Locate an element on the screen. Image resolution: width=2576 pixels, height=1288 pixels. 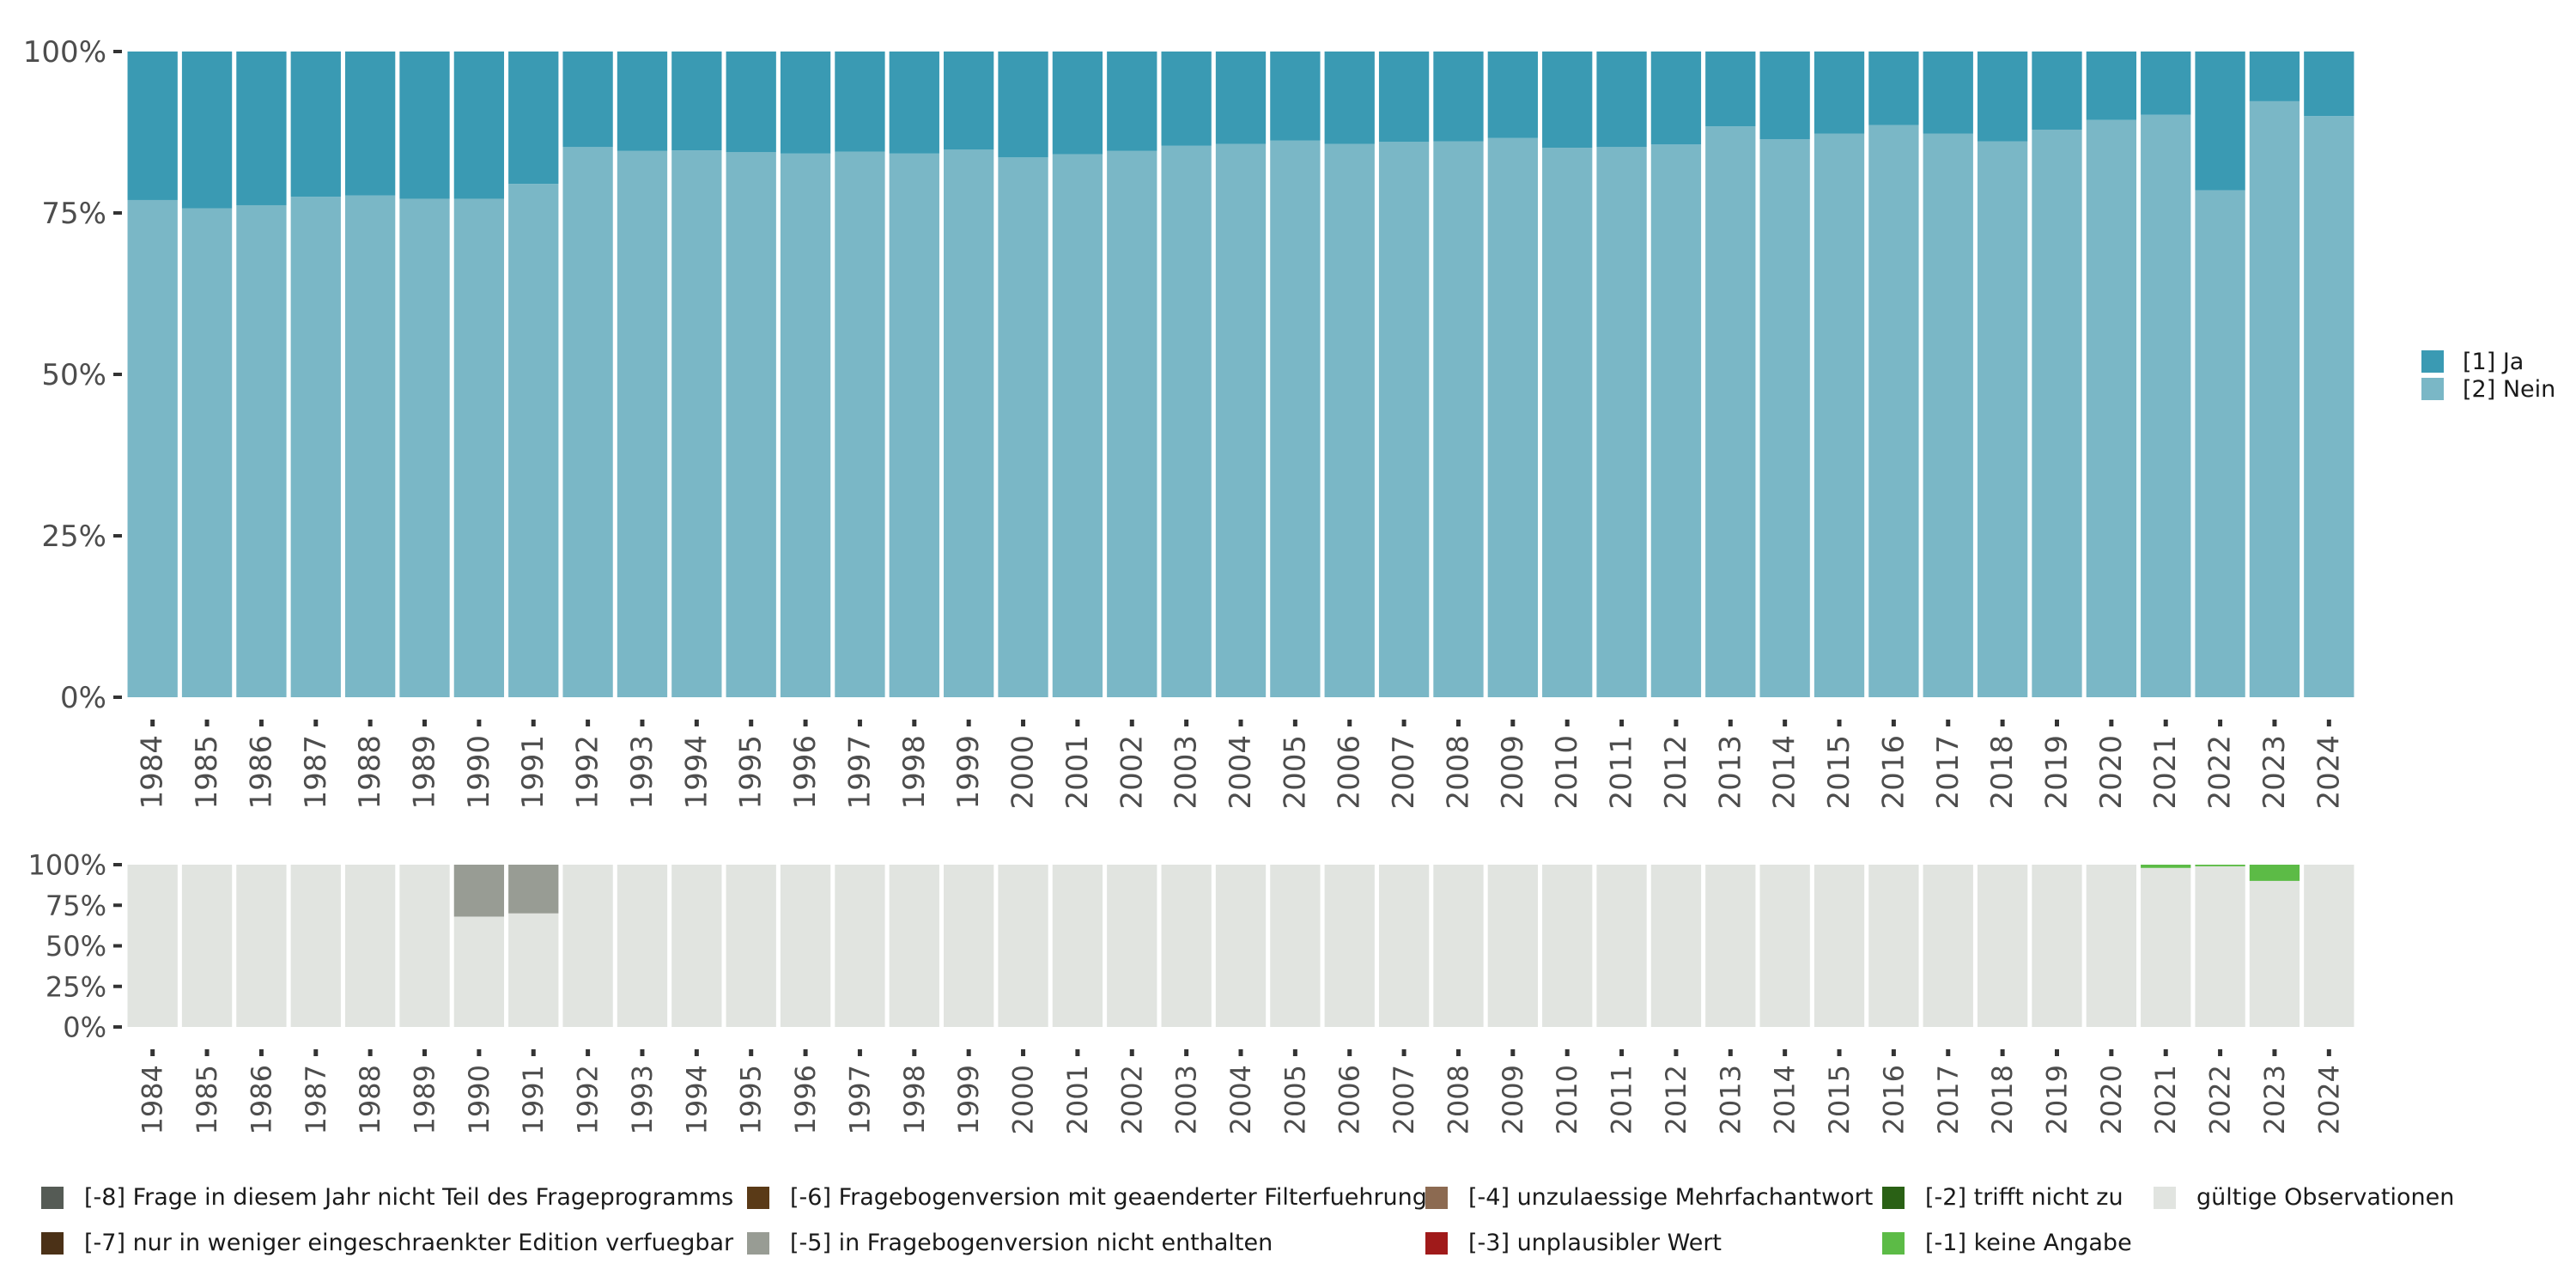
bottom-x-tick-label-2013: 2013 is located at coordinates (1730, 1100).